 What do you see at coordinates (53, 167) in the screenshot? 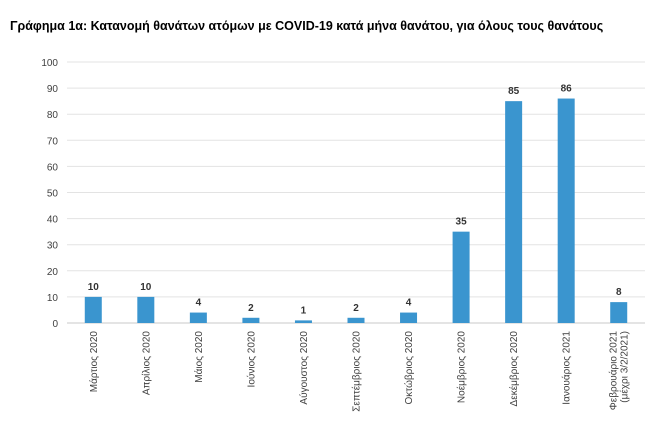
I see `y-tick-label: 60` at bounding box center [53, 167].